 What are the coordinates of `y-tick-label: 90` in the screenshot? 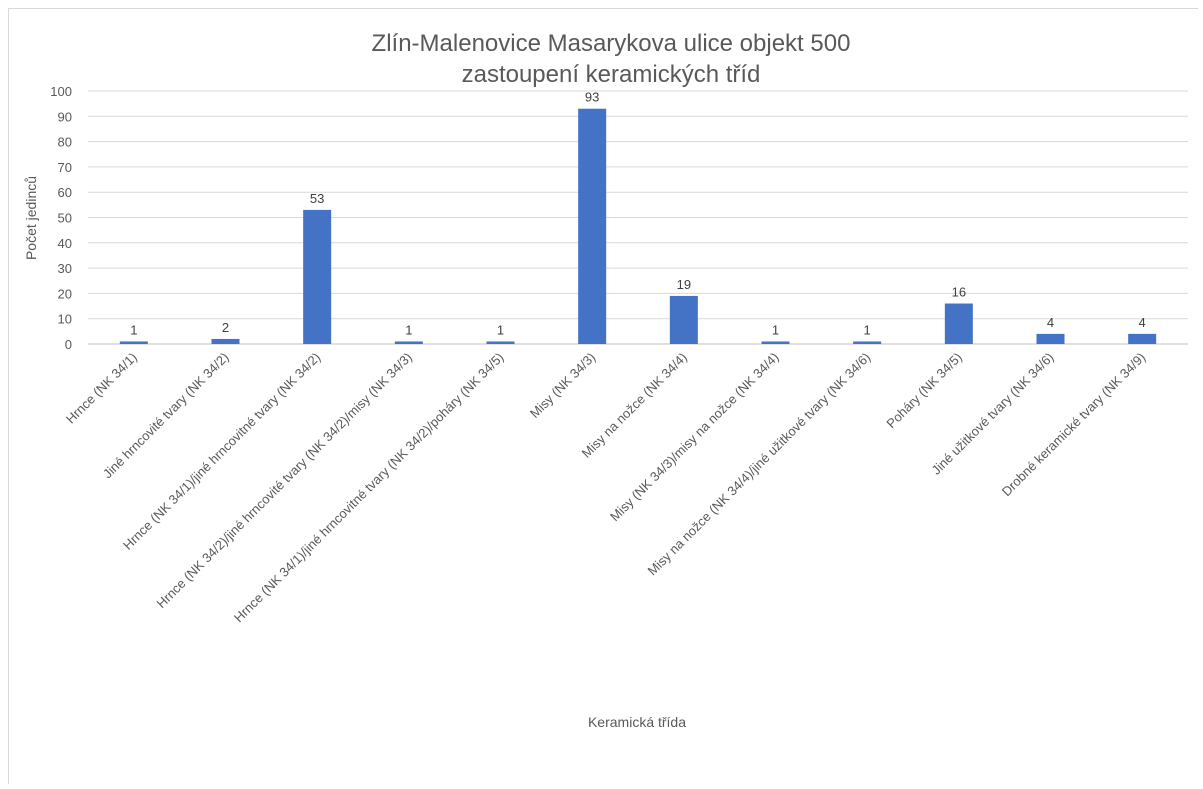 It's located at (65, 116).